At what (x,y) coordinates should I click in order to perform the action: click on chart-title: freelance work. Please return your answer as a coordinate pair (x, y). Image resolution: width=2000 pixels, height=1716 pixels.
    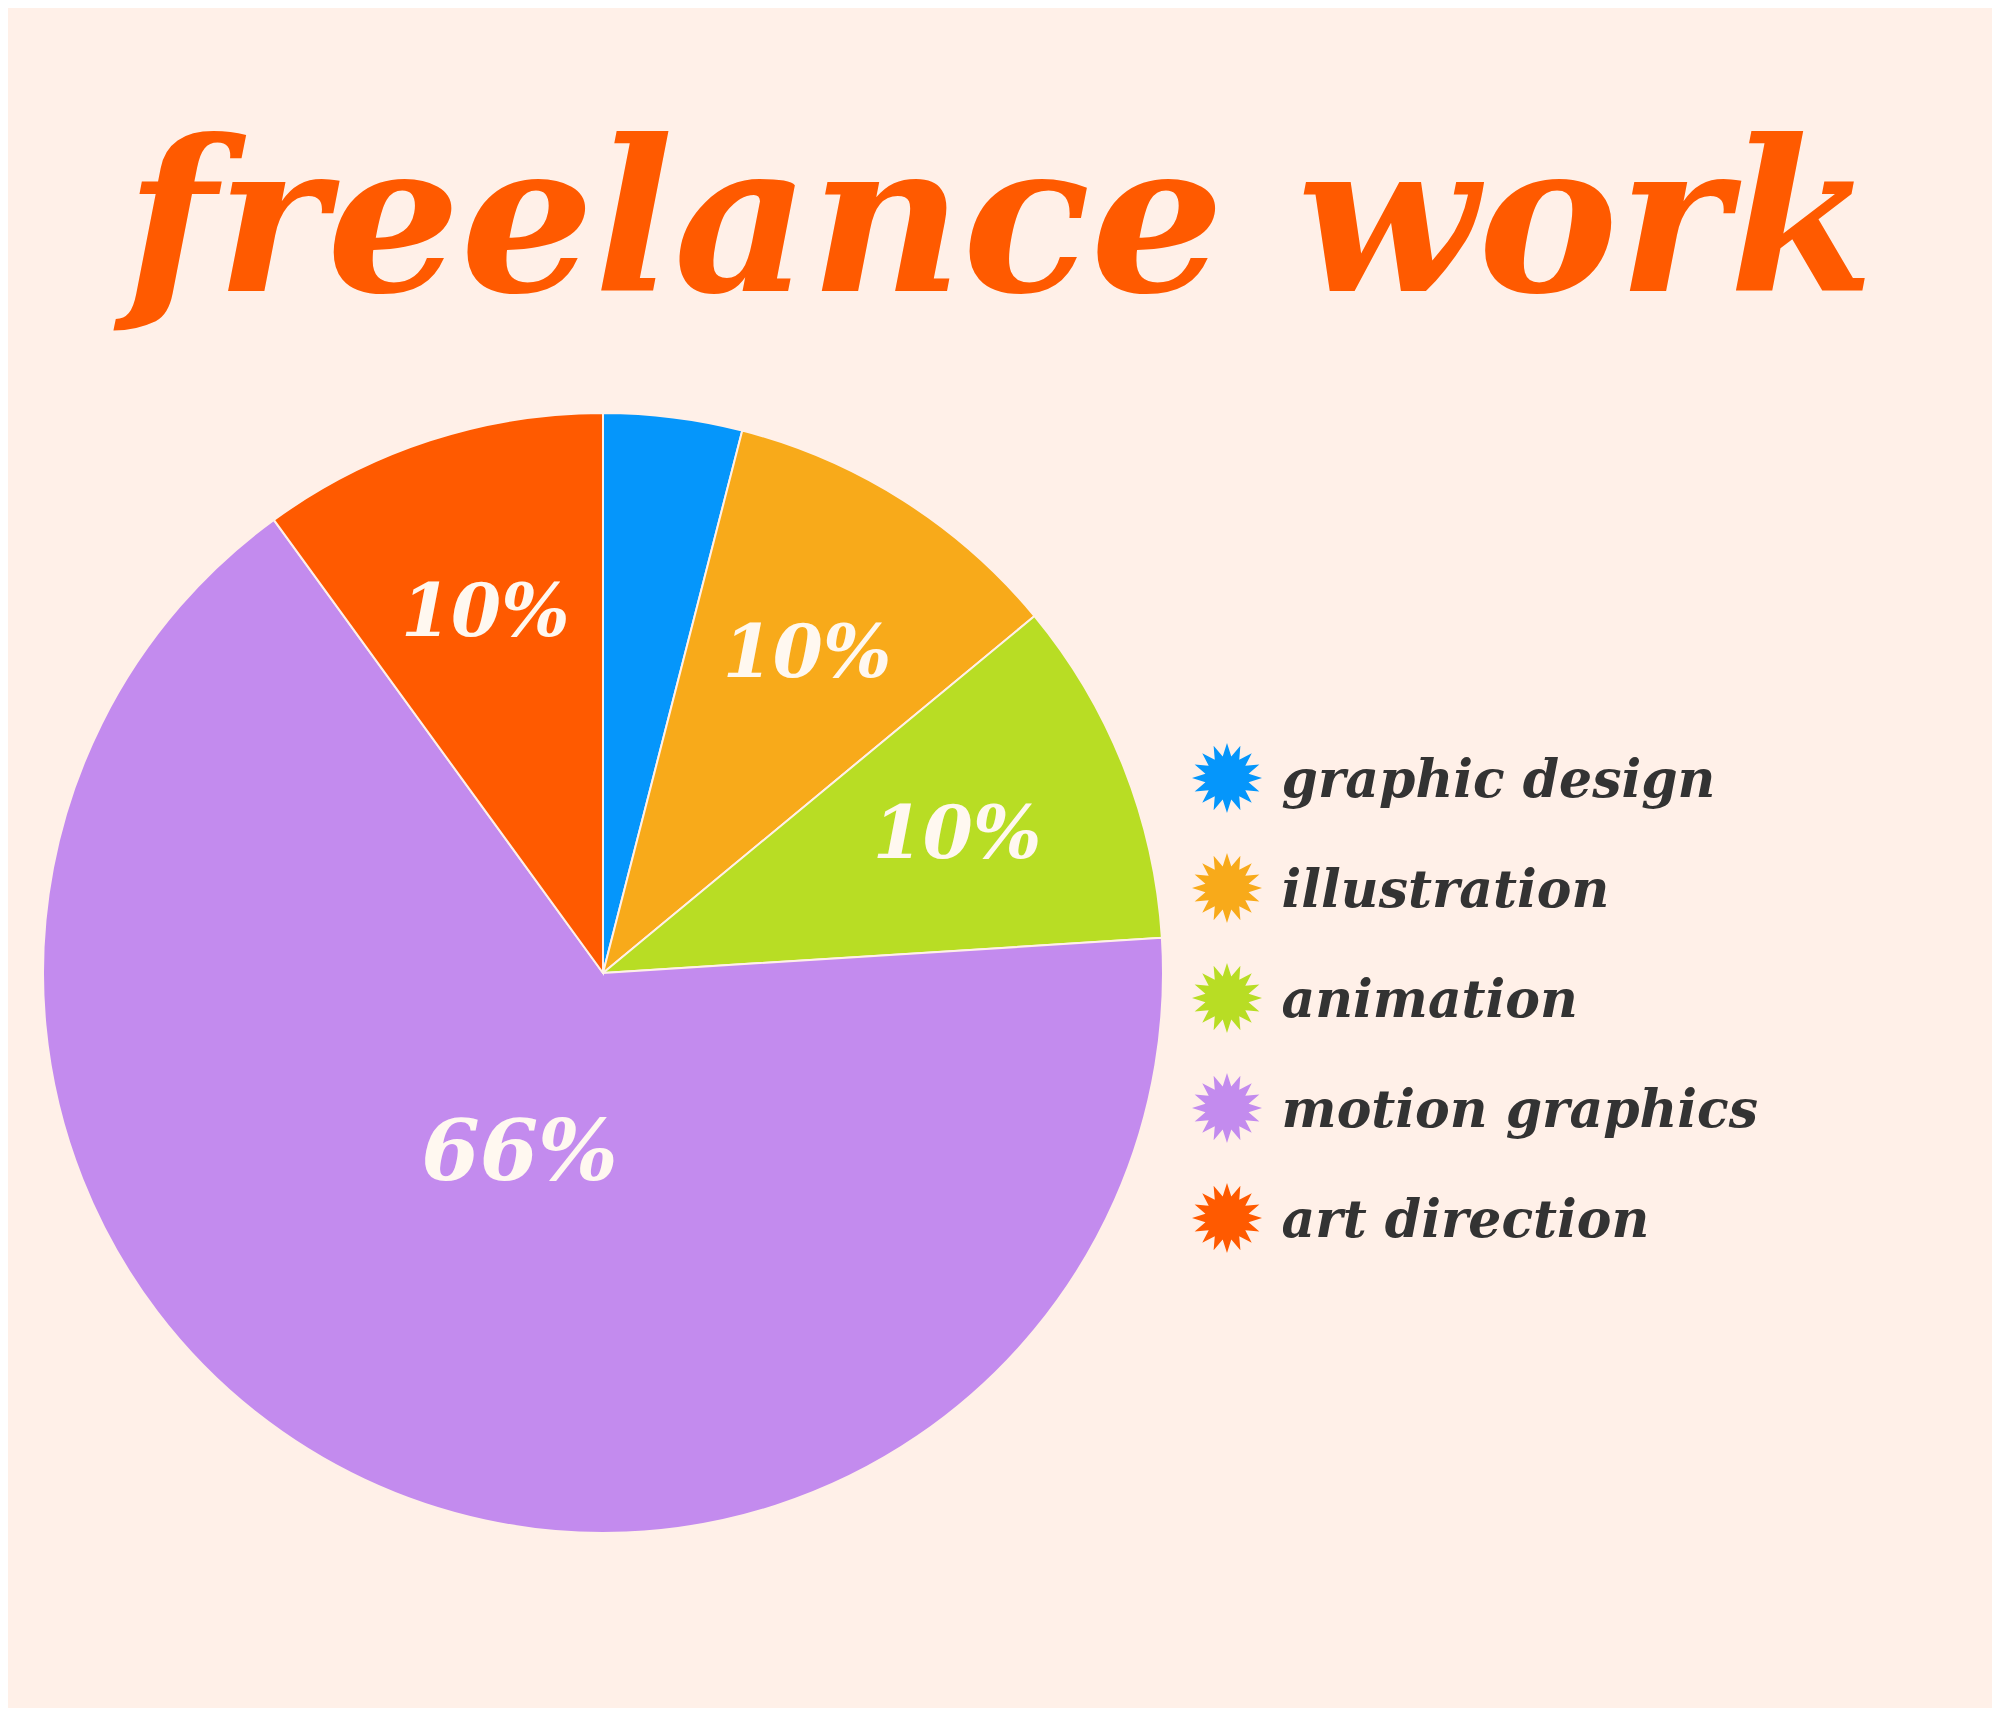
    Looking at the image, I should click on (994, 218).